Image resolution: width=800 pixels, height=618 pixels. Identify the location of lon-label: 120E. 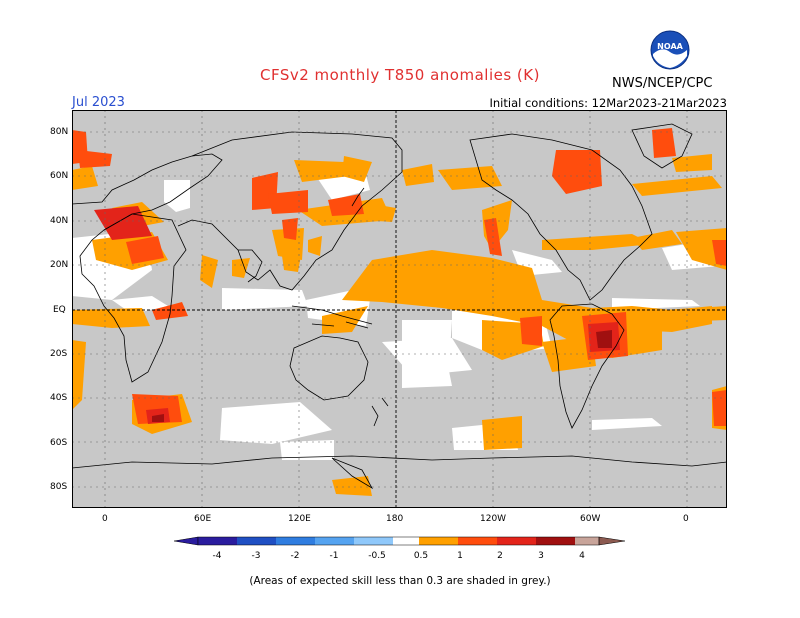
(299, 519).